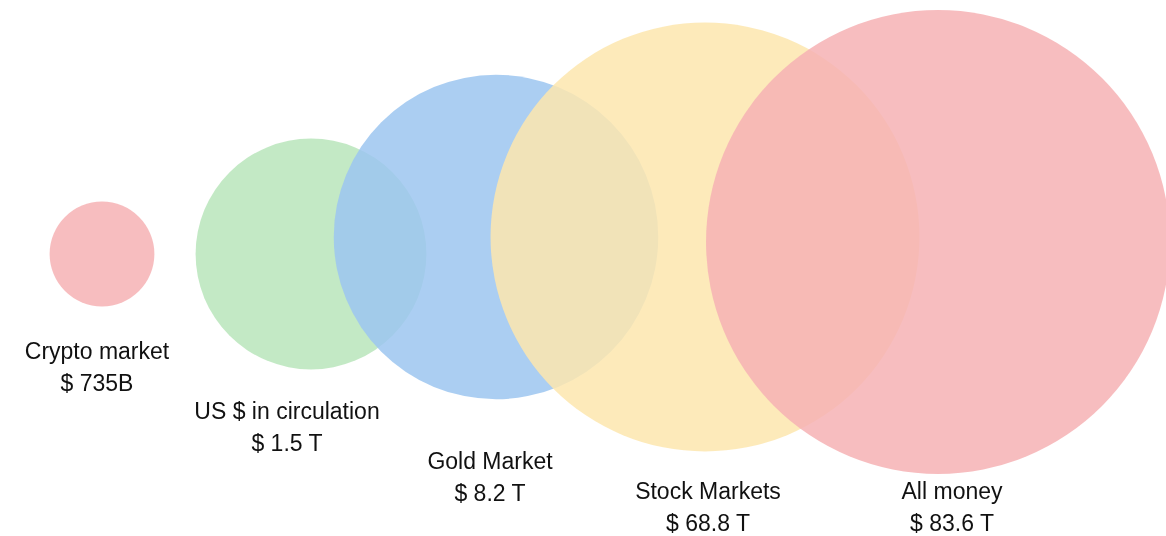 Image resolution: width=1166 pixels, height=536 pixels. What do you see at coordinates (490, 461) in the screenshot?
I see `category-label: Gold Market` at bounding box center [490, 461].